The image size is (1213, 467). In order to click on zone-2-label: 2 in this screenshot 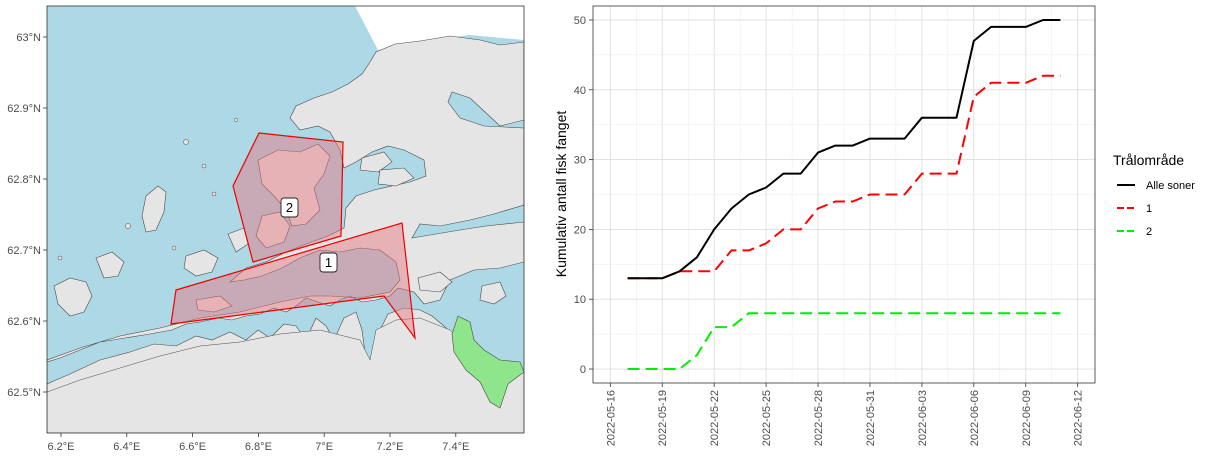, I will do `click(289, 207)`.